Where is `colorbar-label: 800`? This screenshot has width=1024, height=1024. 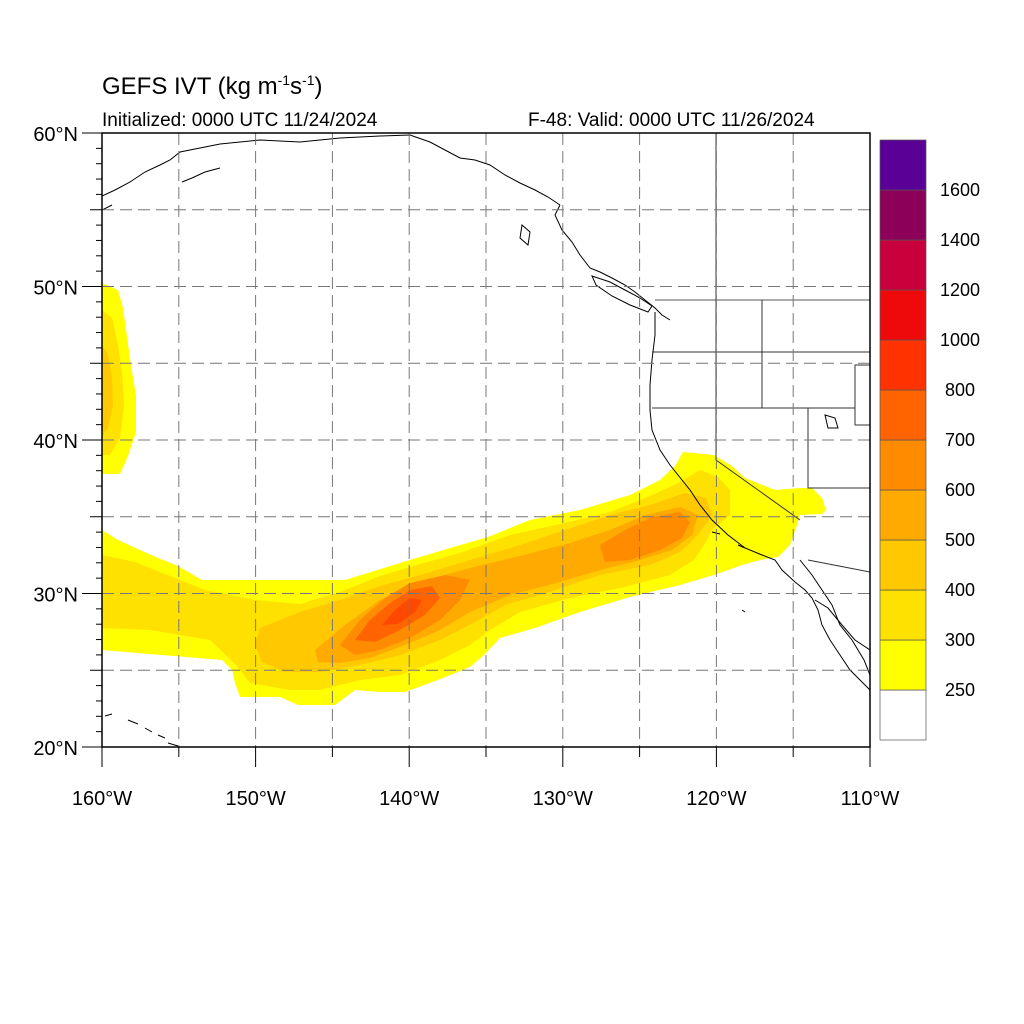
colorbar-label: 800 is located at coordinates (960, 390).